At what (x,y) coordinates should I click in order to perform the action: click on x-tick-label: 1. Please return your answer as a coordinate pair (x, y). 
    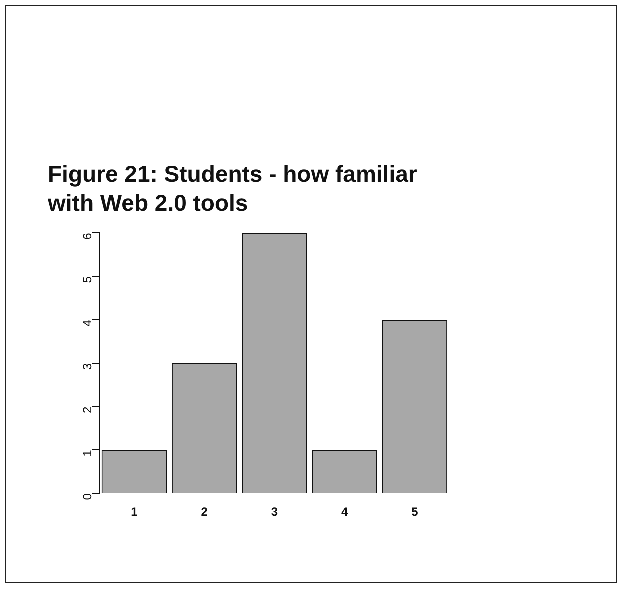
    Looking at the image, I should click on (134, 512).